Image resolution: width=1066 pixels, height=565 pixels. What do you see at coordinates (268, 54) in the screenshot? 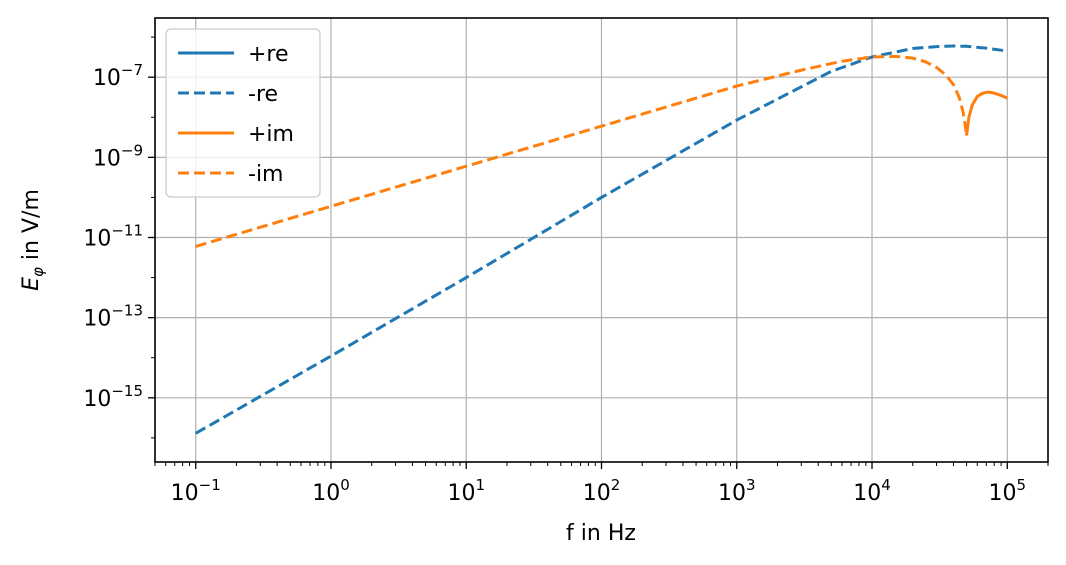
I see `legend-label: +re` at bounding box center [268, 54].